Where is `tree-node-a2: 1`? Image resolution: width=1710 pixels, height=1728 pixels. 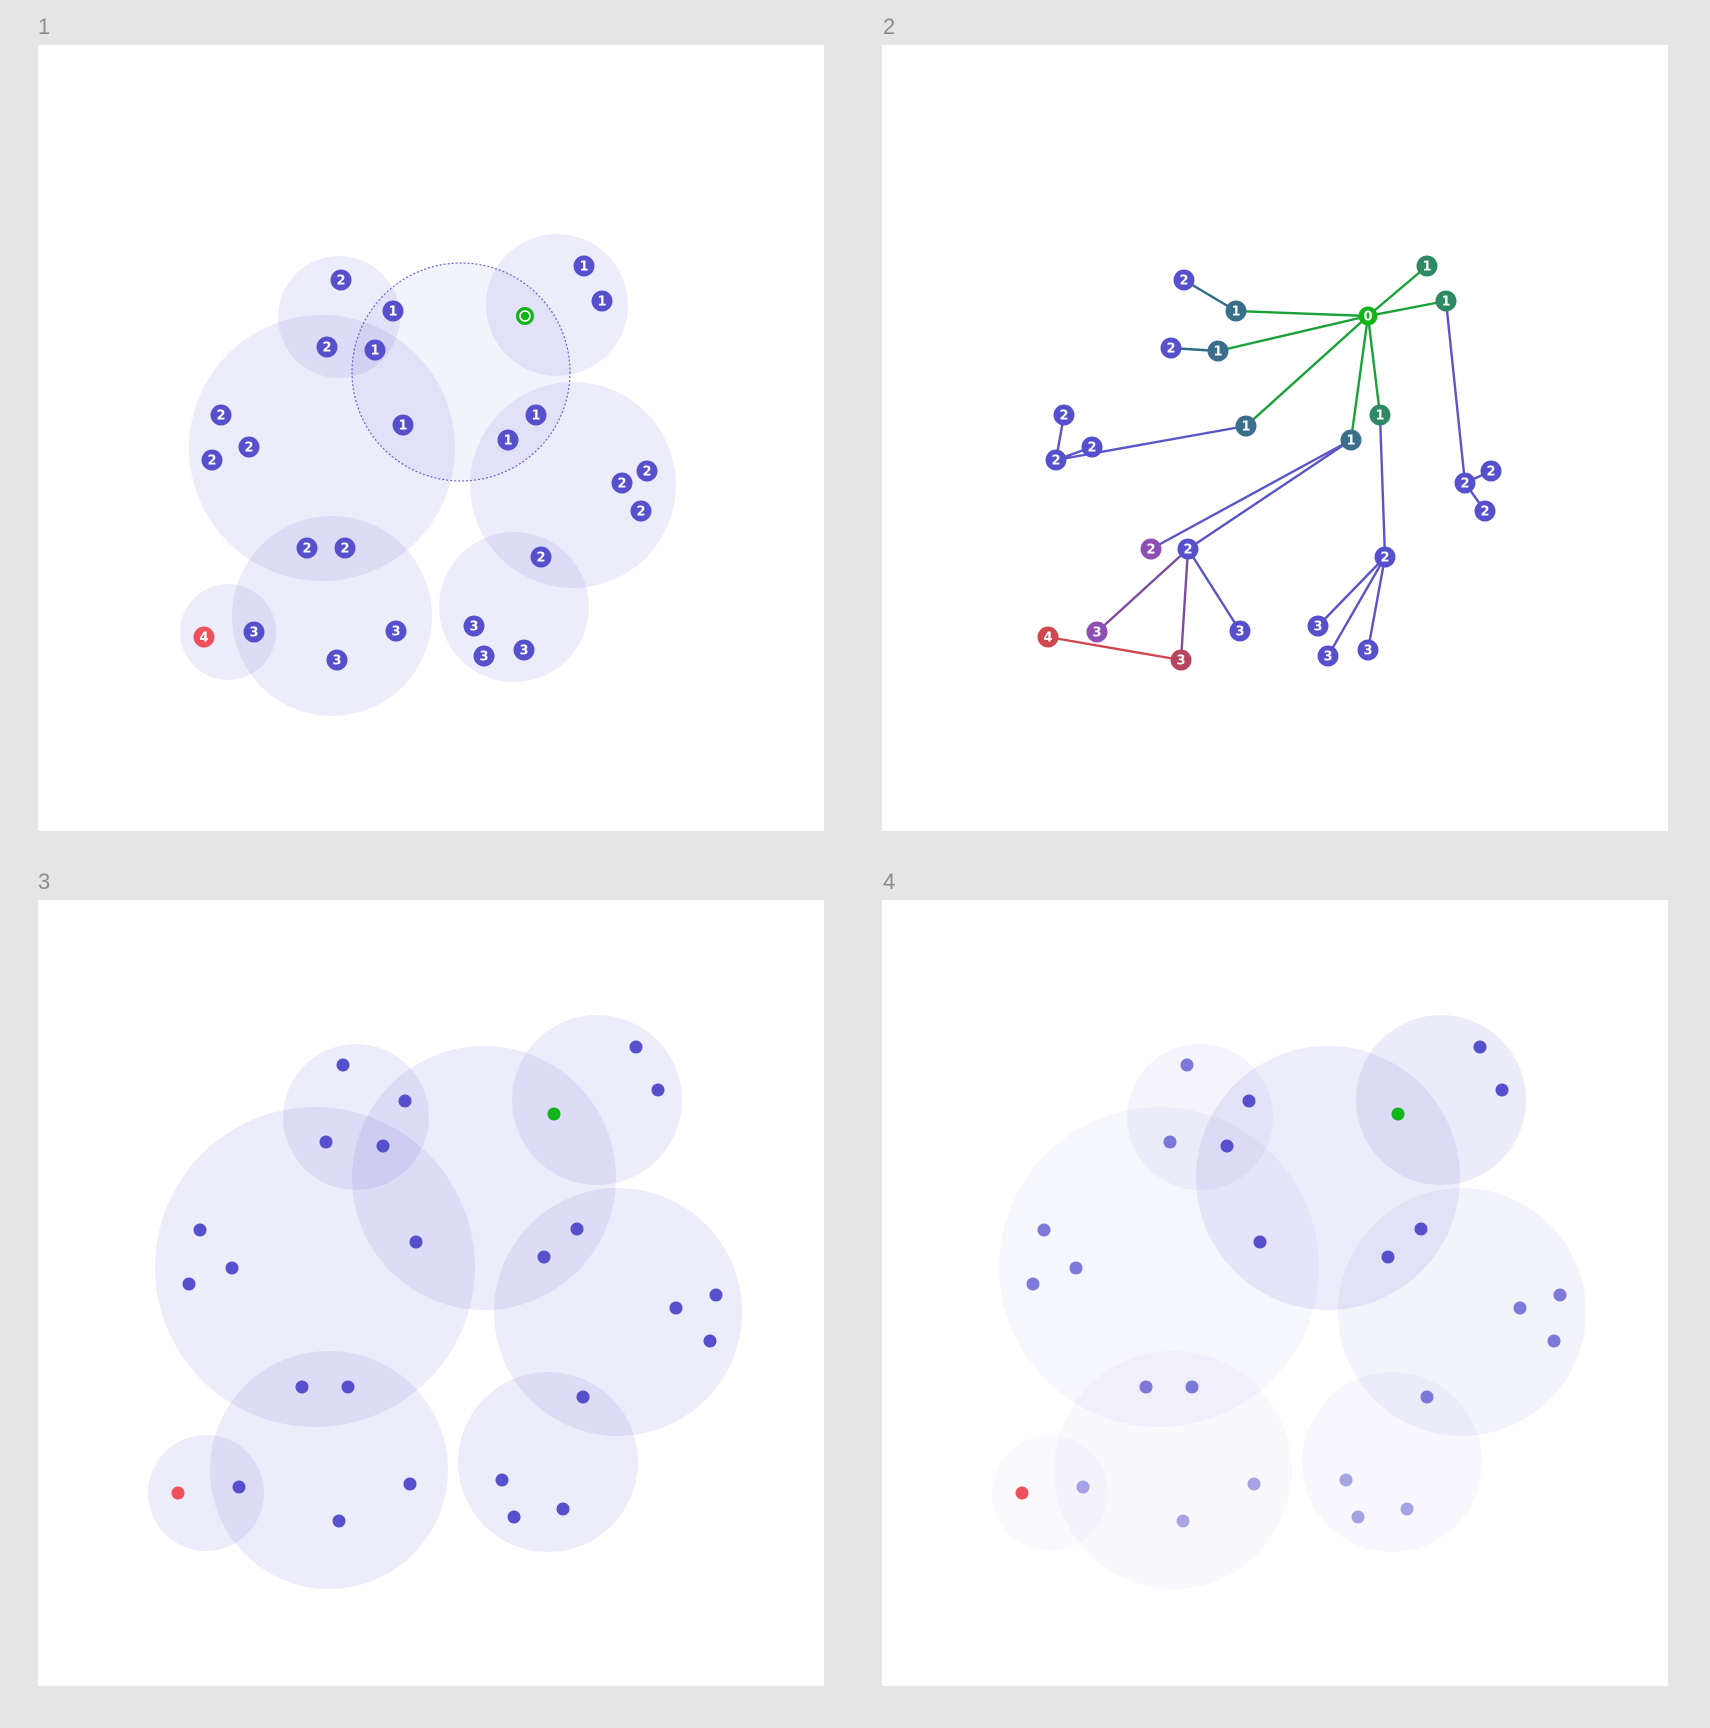 tree-node-a2: 1 is located at coordinates (1446, 301).